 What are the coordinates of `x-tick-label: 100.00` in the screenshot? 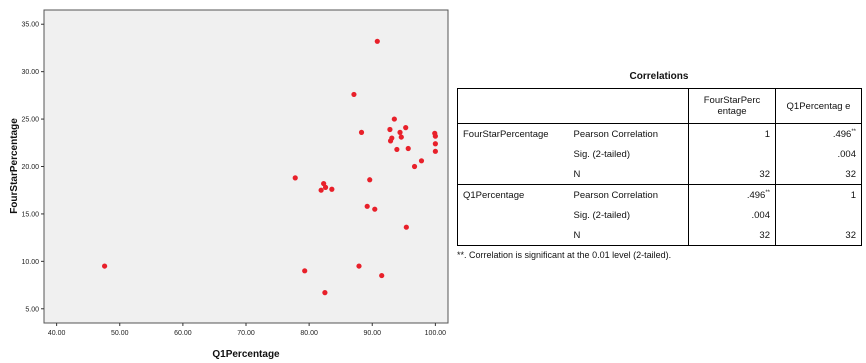 It's located at (436, 333).